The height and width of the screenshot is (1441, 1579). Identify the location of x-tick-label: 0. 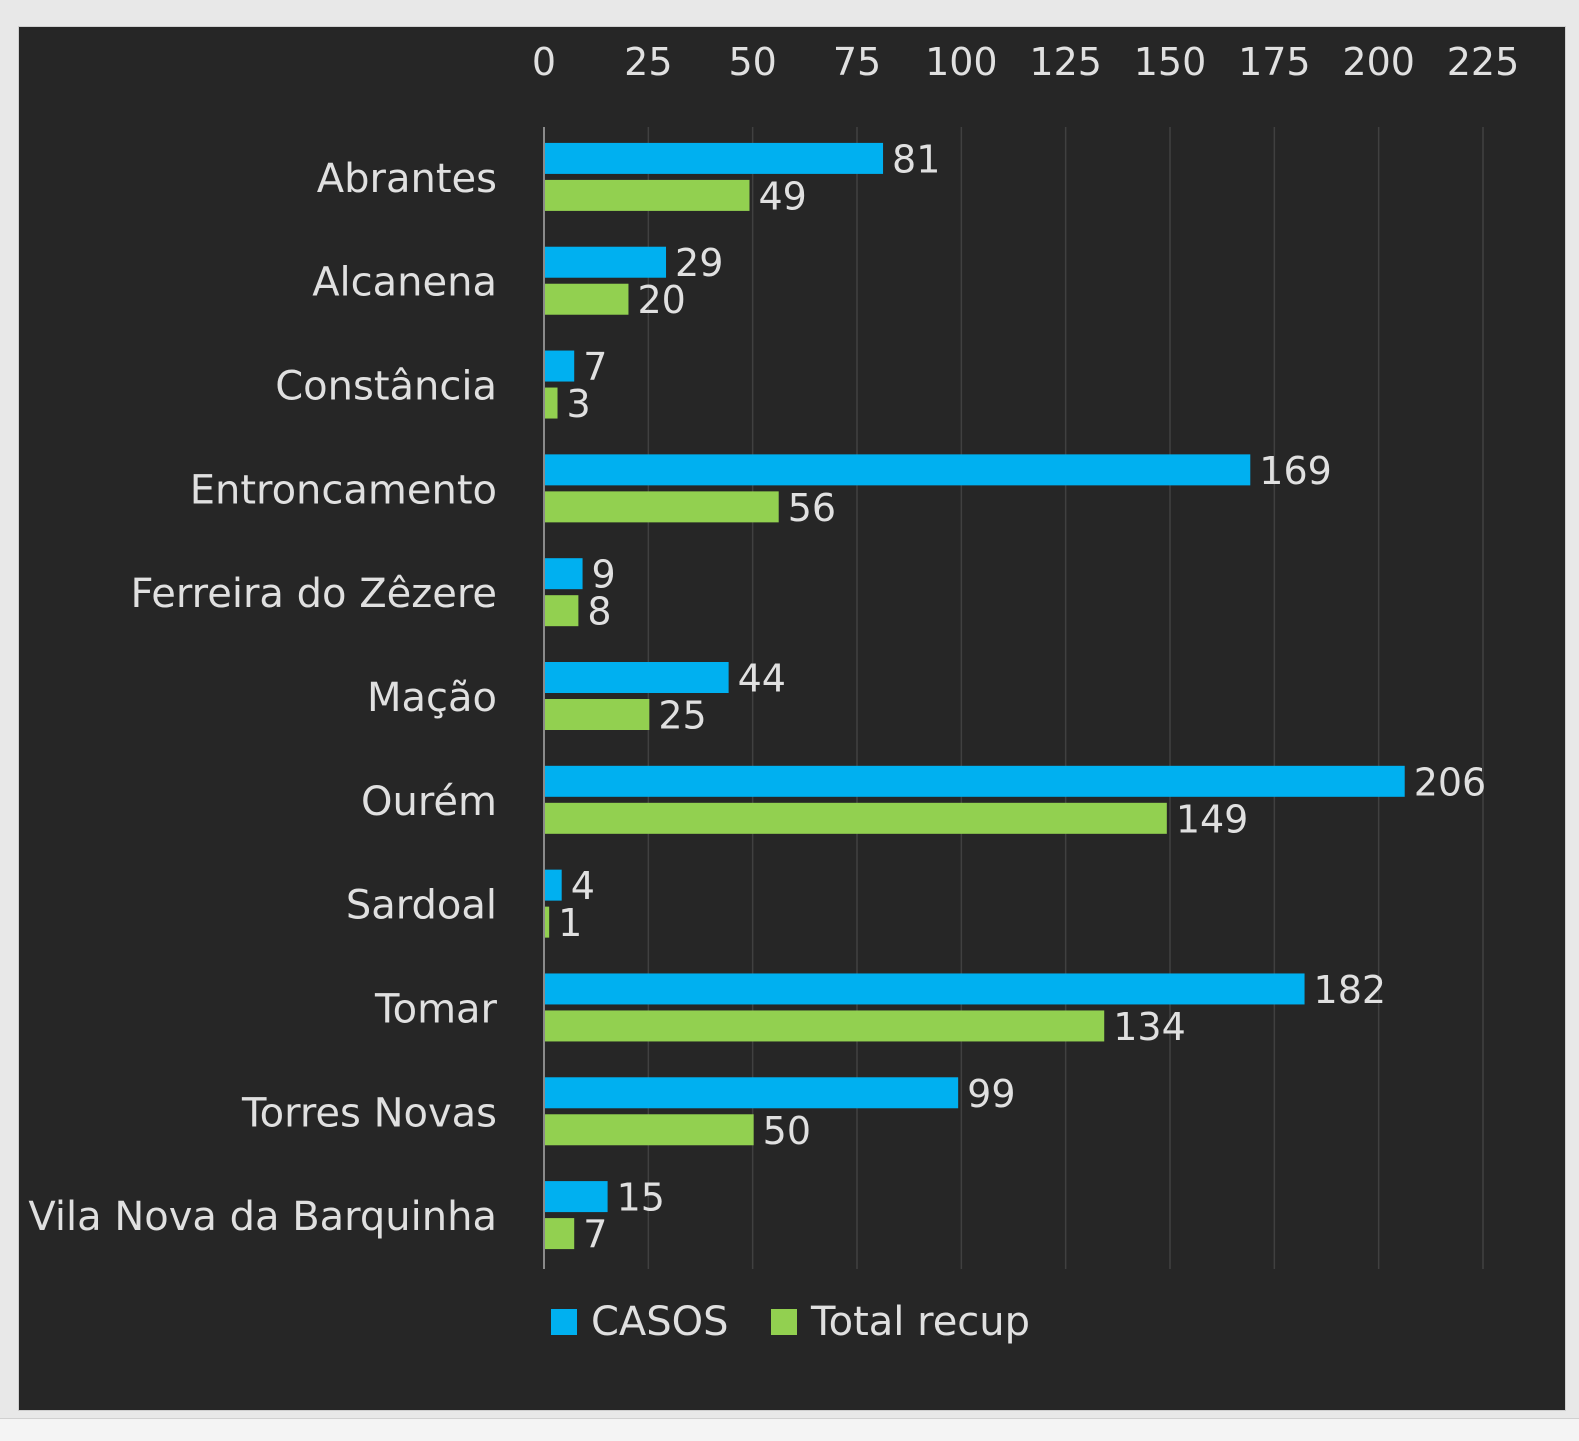
(544, 62).